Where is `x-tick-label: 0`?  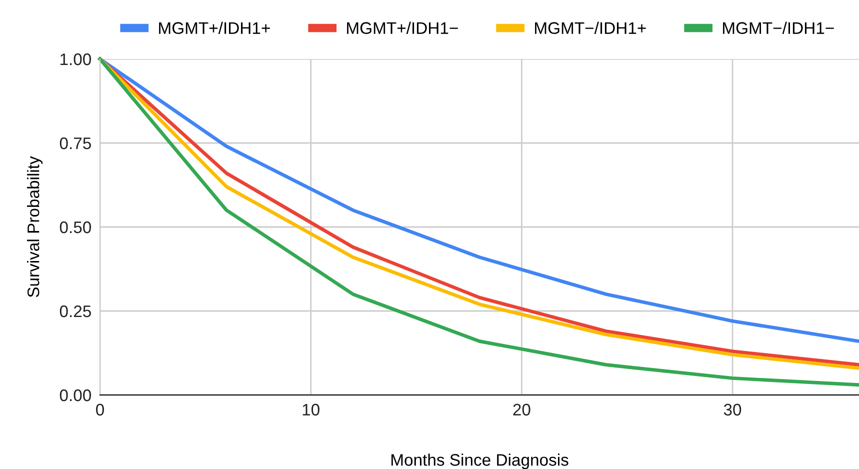 x-tick-label: 0 is located at coordinates (100, 410).